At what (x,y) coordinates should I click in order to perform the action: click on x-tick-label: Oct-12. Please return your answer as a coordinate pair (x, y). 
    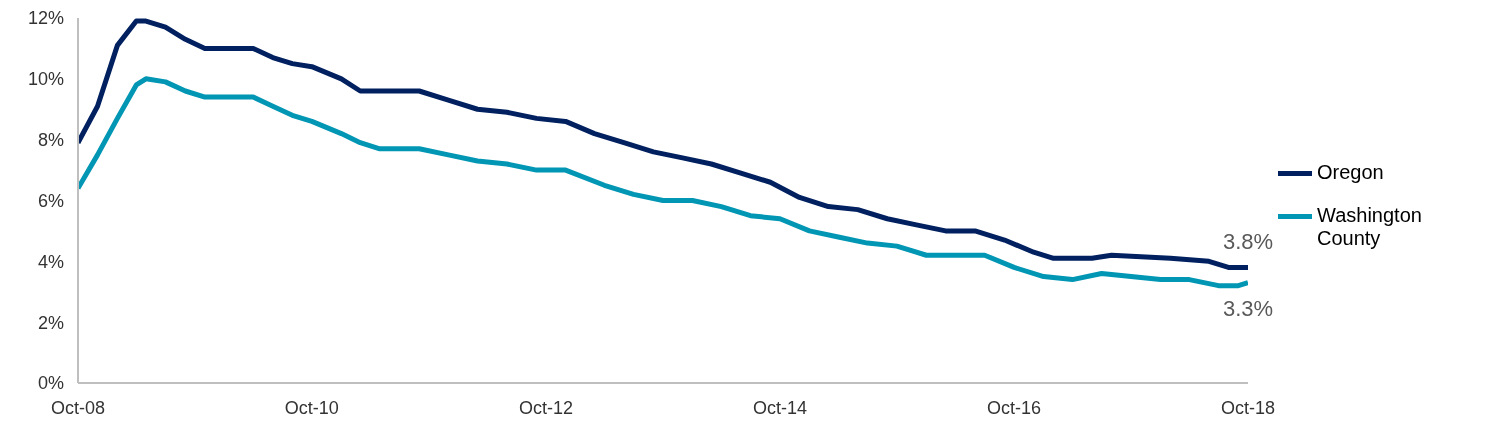
    Looking at the image, I should click on (546, 407).